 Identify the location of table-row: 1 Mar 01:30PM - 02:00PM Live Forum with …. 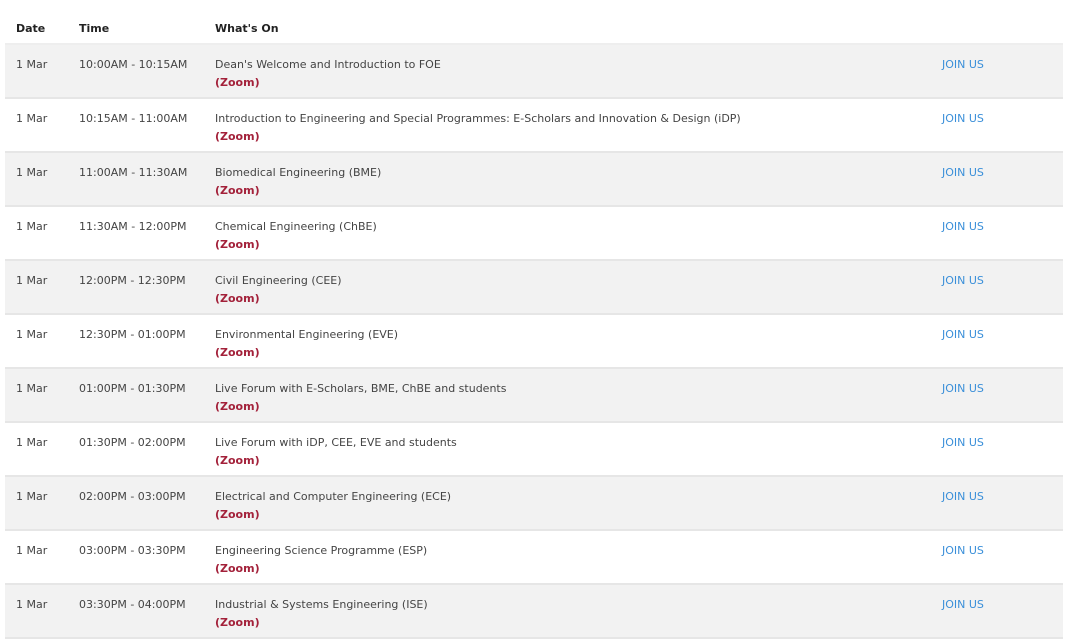
(534, 450).